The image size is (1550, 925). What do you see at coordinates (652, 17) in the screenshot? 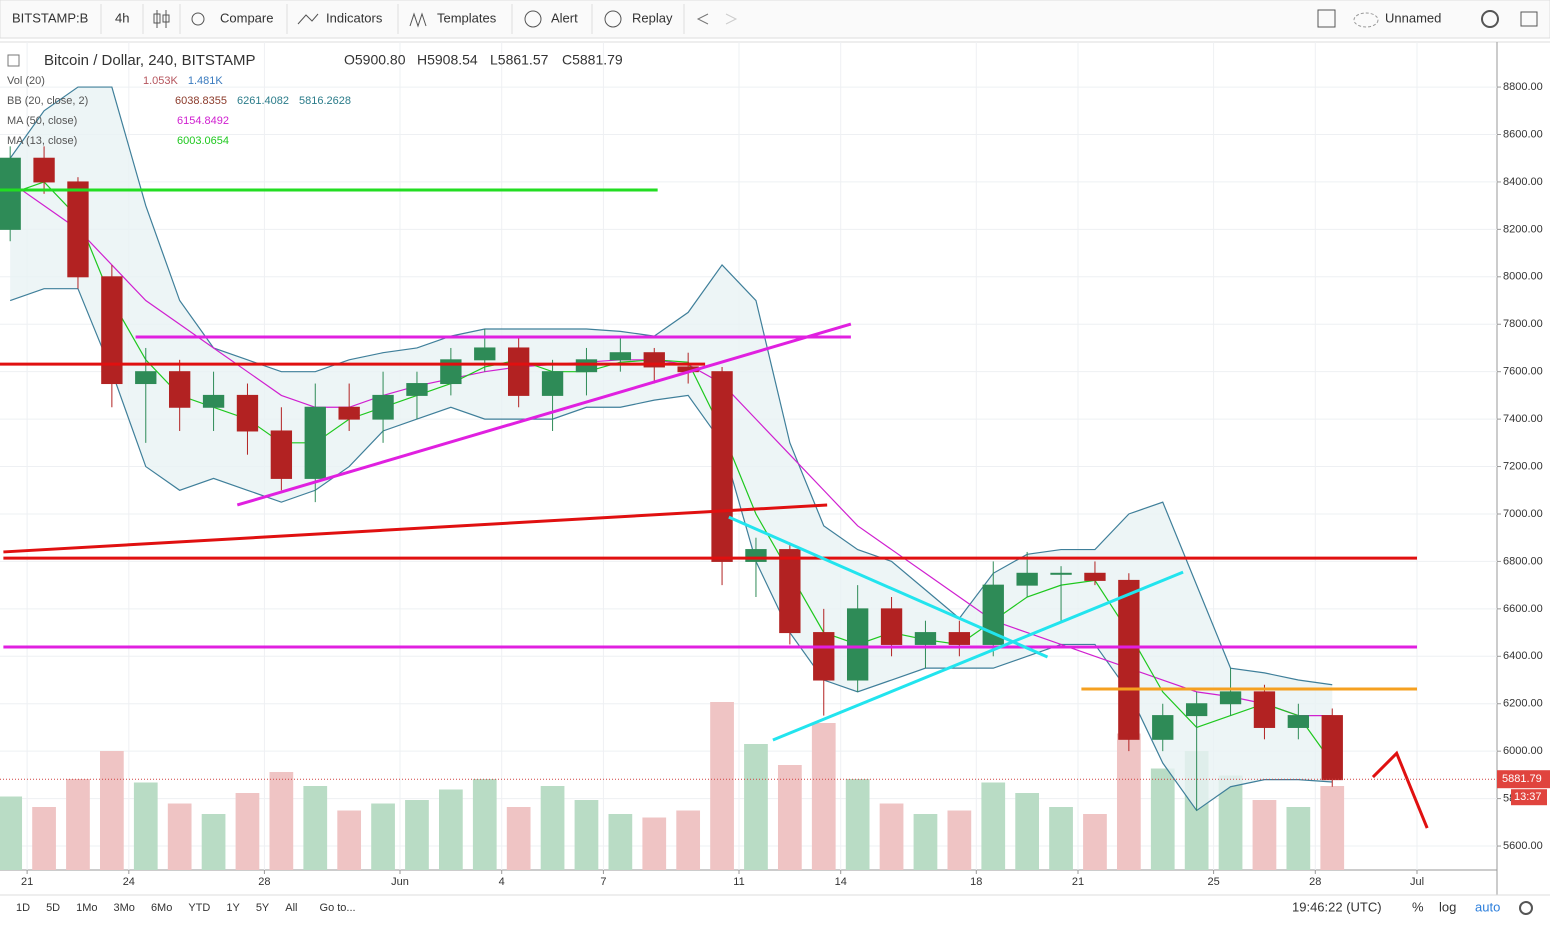
I see `replay-button: Replay` at bounding box center [652, 17].